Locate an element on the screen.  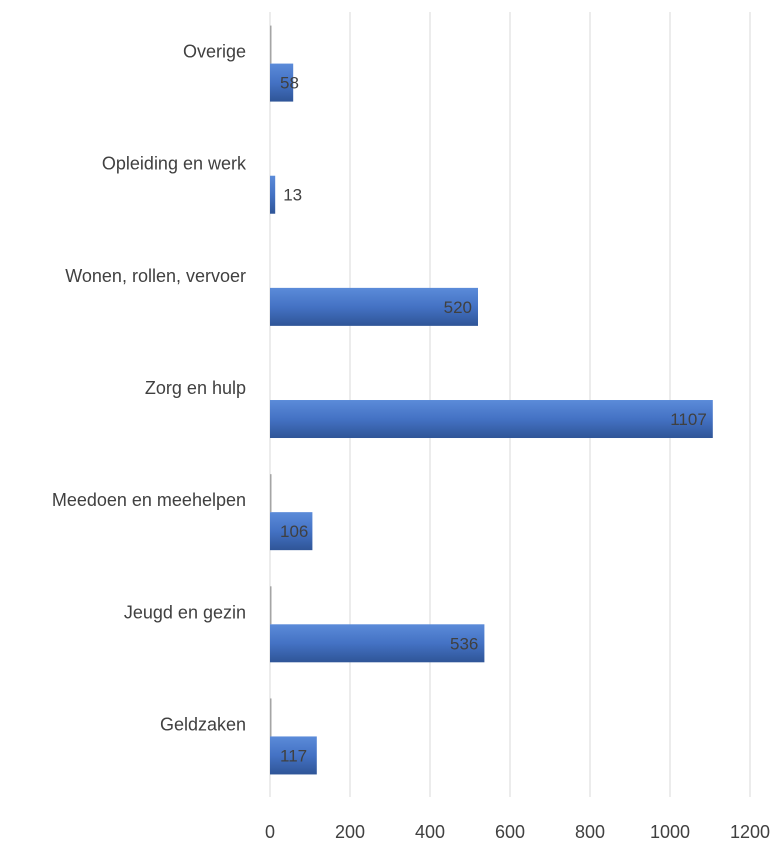
data-label: 117 is located at coordinates (293, 755).